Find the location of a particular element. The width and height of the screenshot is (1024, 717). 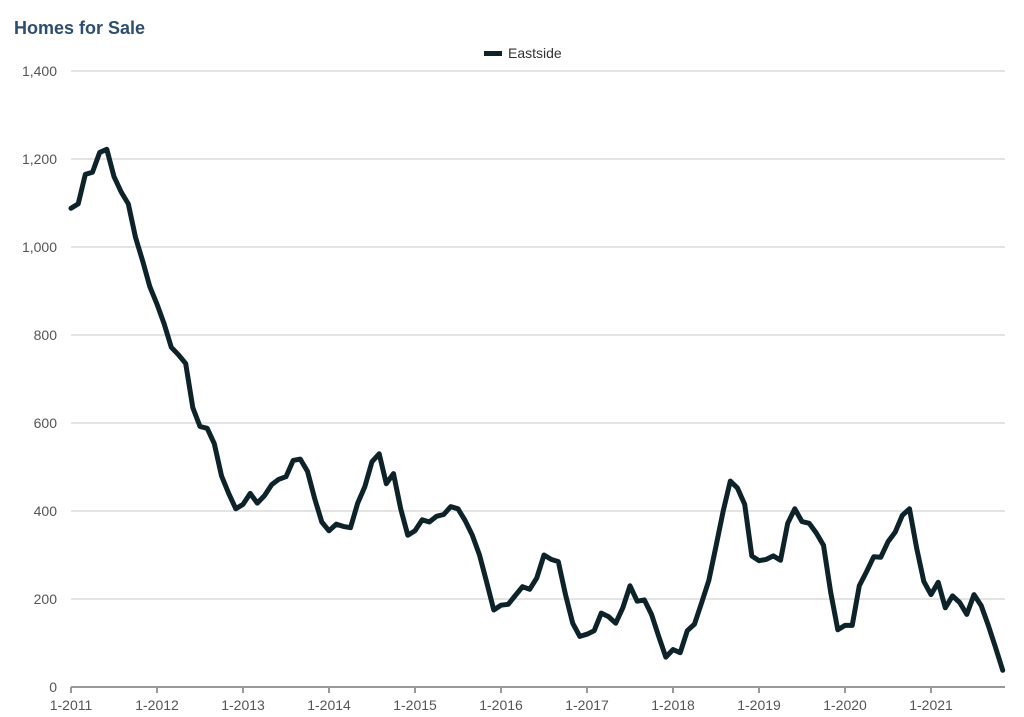

y-tick-label: 1,000 is located at coordinates (39, 247).